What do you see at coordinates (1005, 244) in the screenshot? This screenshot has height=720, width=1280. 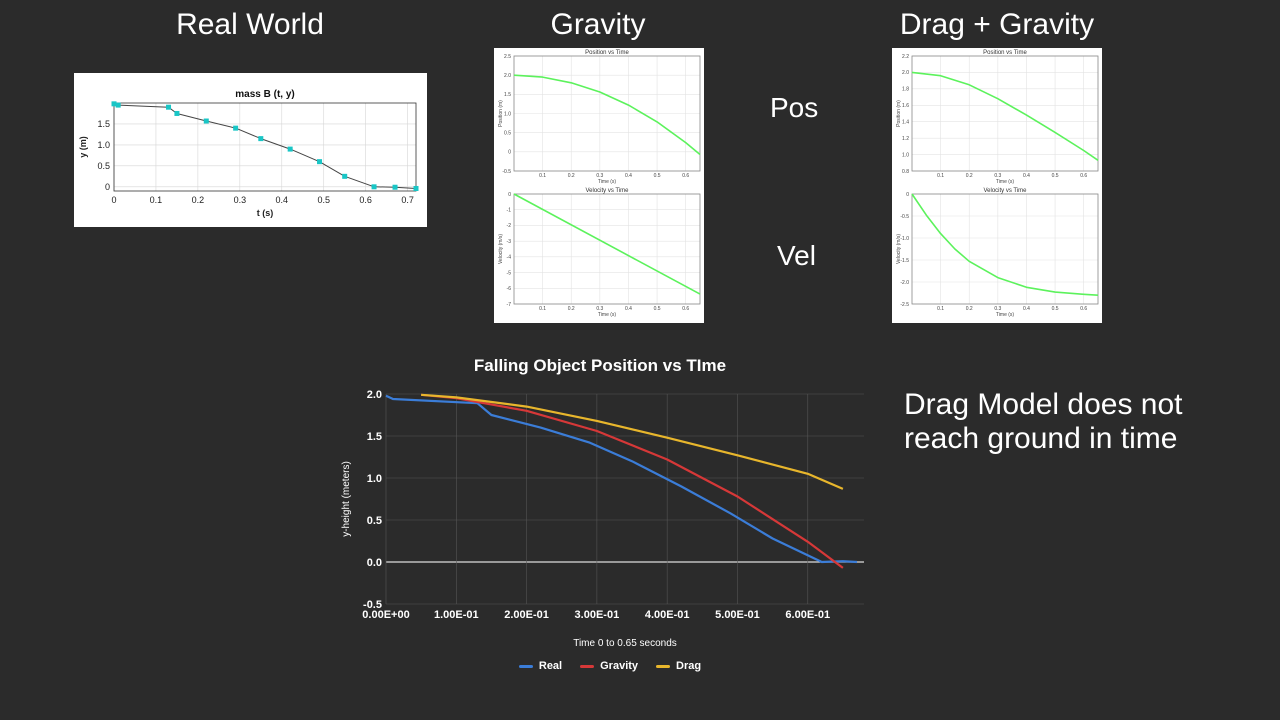 I see `drag-velocity-series-line-main` at bounding box center [1005, 244].